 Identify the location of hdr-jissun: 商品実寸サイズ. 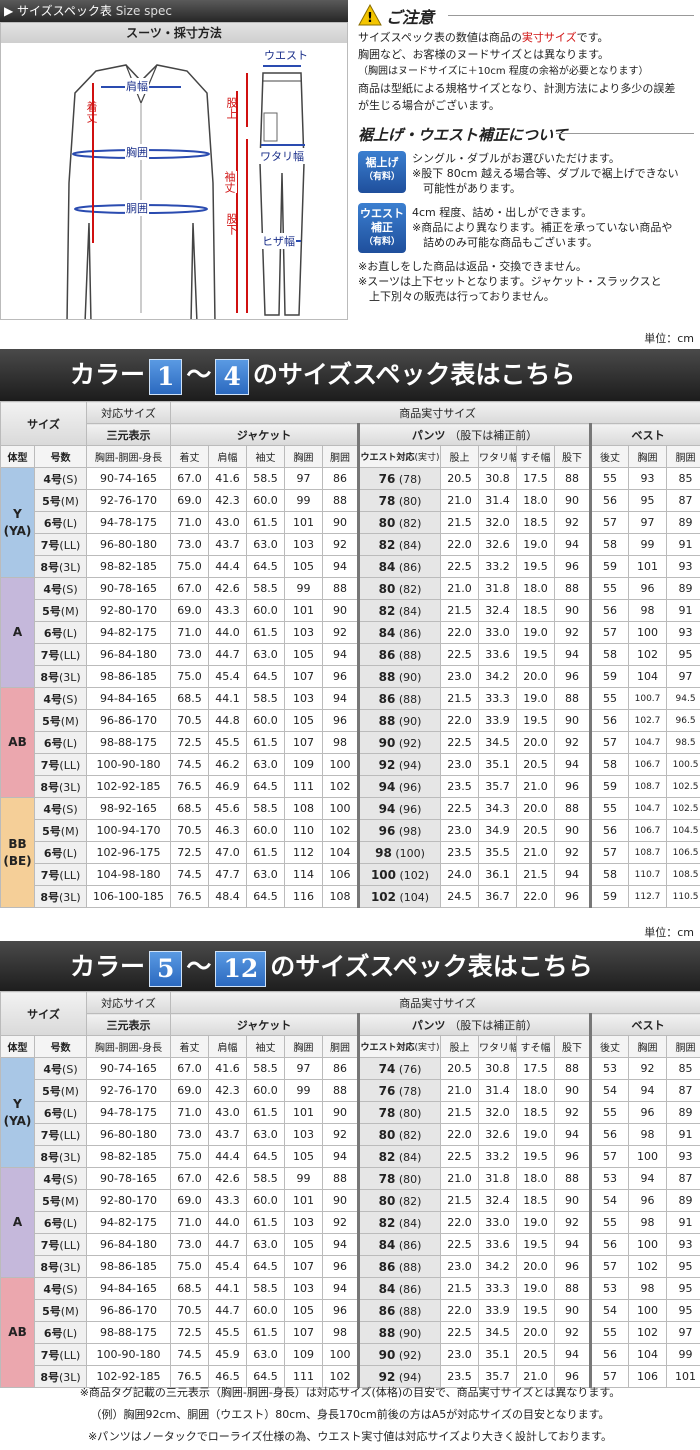
(435, 1002).